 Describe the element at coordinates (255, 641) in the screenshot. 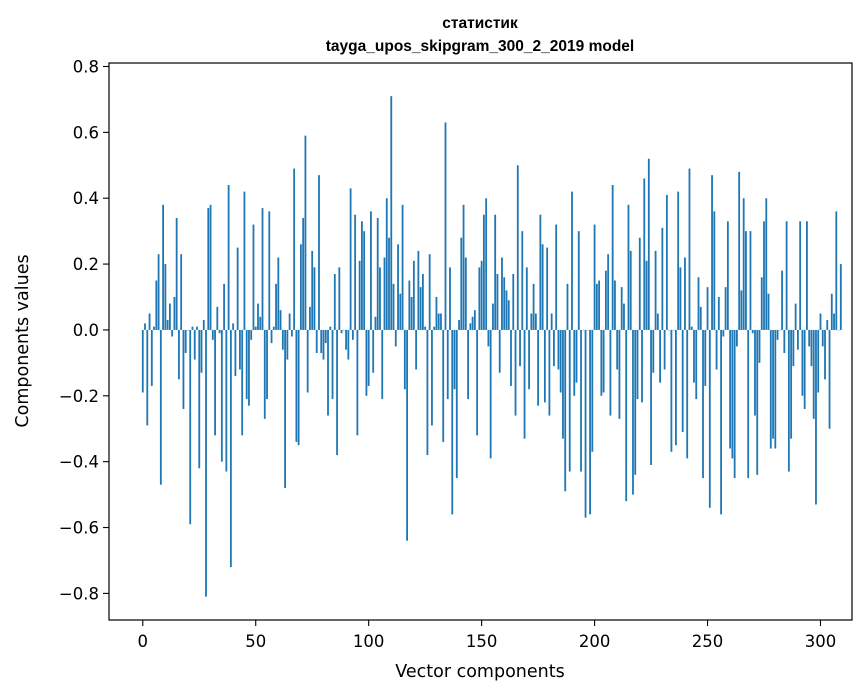

I see `x-tick-label: 50` at that location.